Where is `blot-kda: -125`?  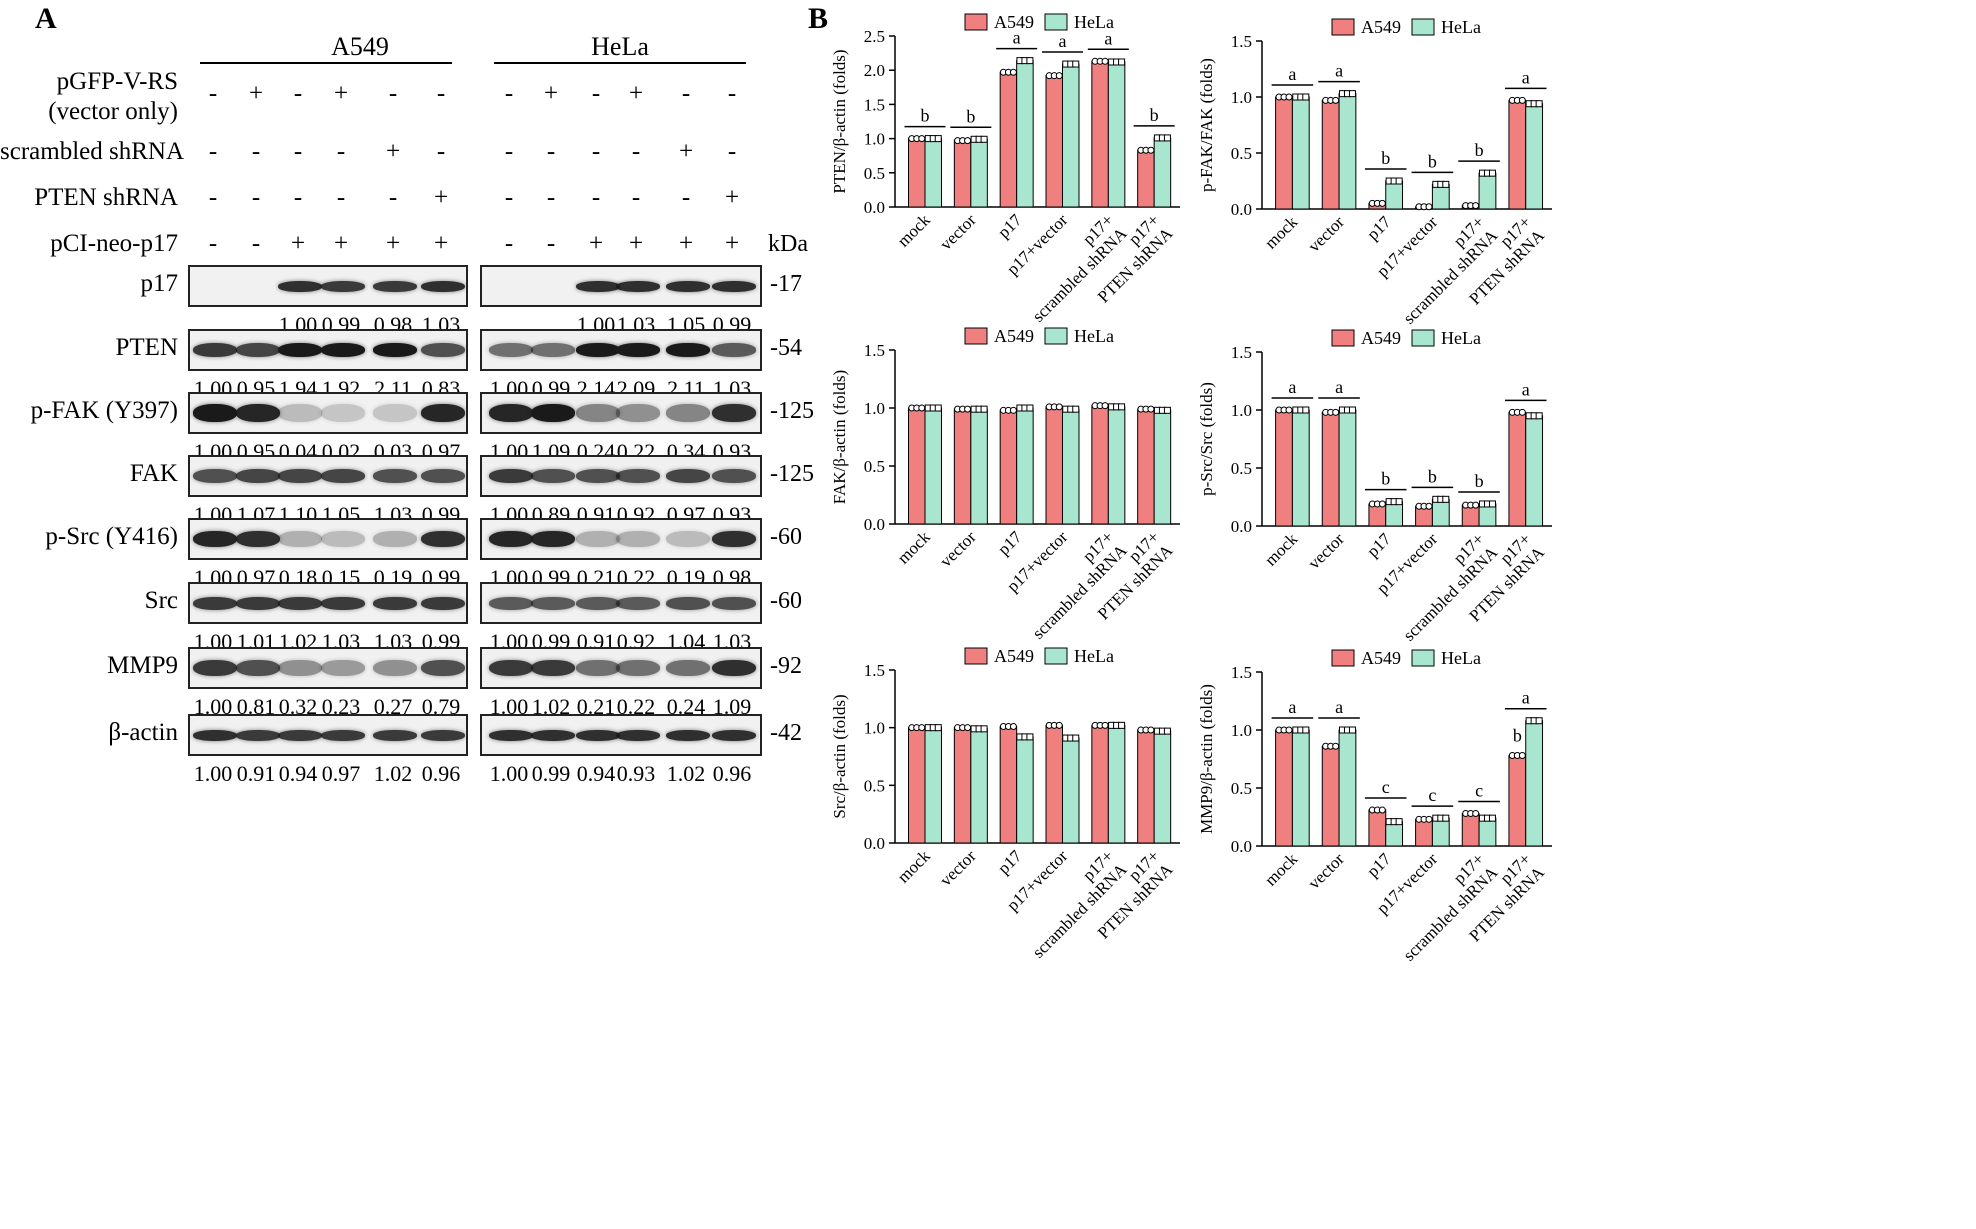 blot-kda: -125 is located at coordinates (792, 411).